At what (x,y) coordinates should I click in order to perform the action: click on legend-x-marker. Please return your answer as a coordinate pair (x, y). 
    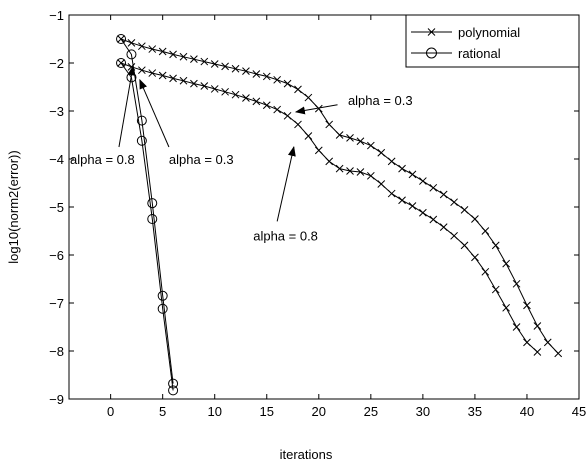
    Looking at the image, I should click on (431, 32).